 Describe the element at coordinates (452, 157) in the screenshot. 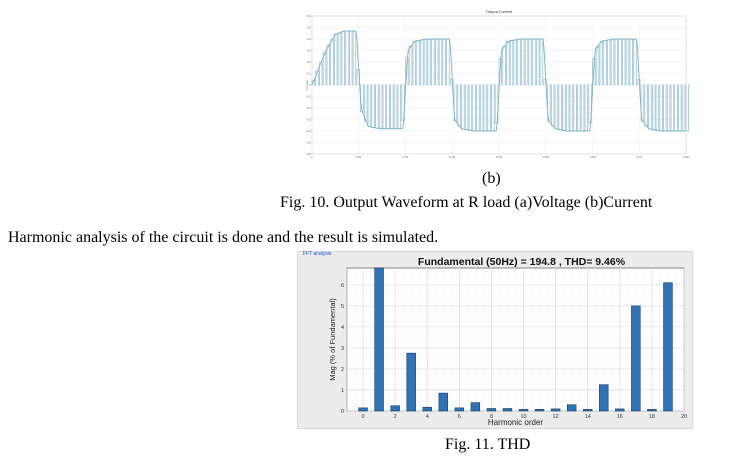

I see `wave-xtick-label: 0.03` at that location.